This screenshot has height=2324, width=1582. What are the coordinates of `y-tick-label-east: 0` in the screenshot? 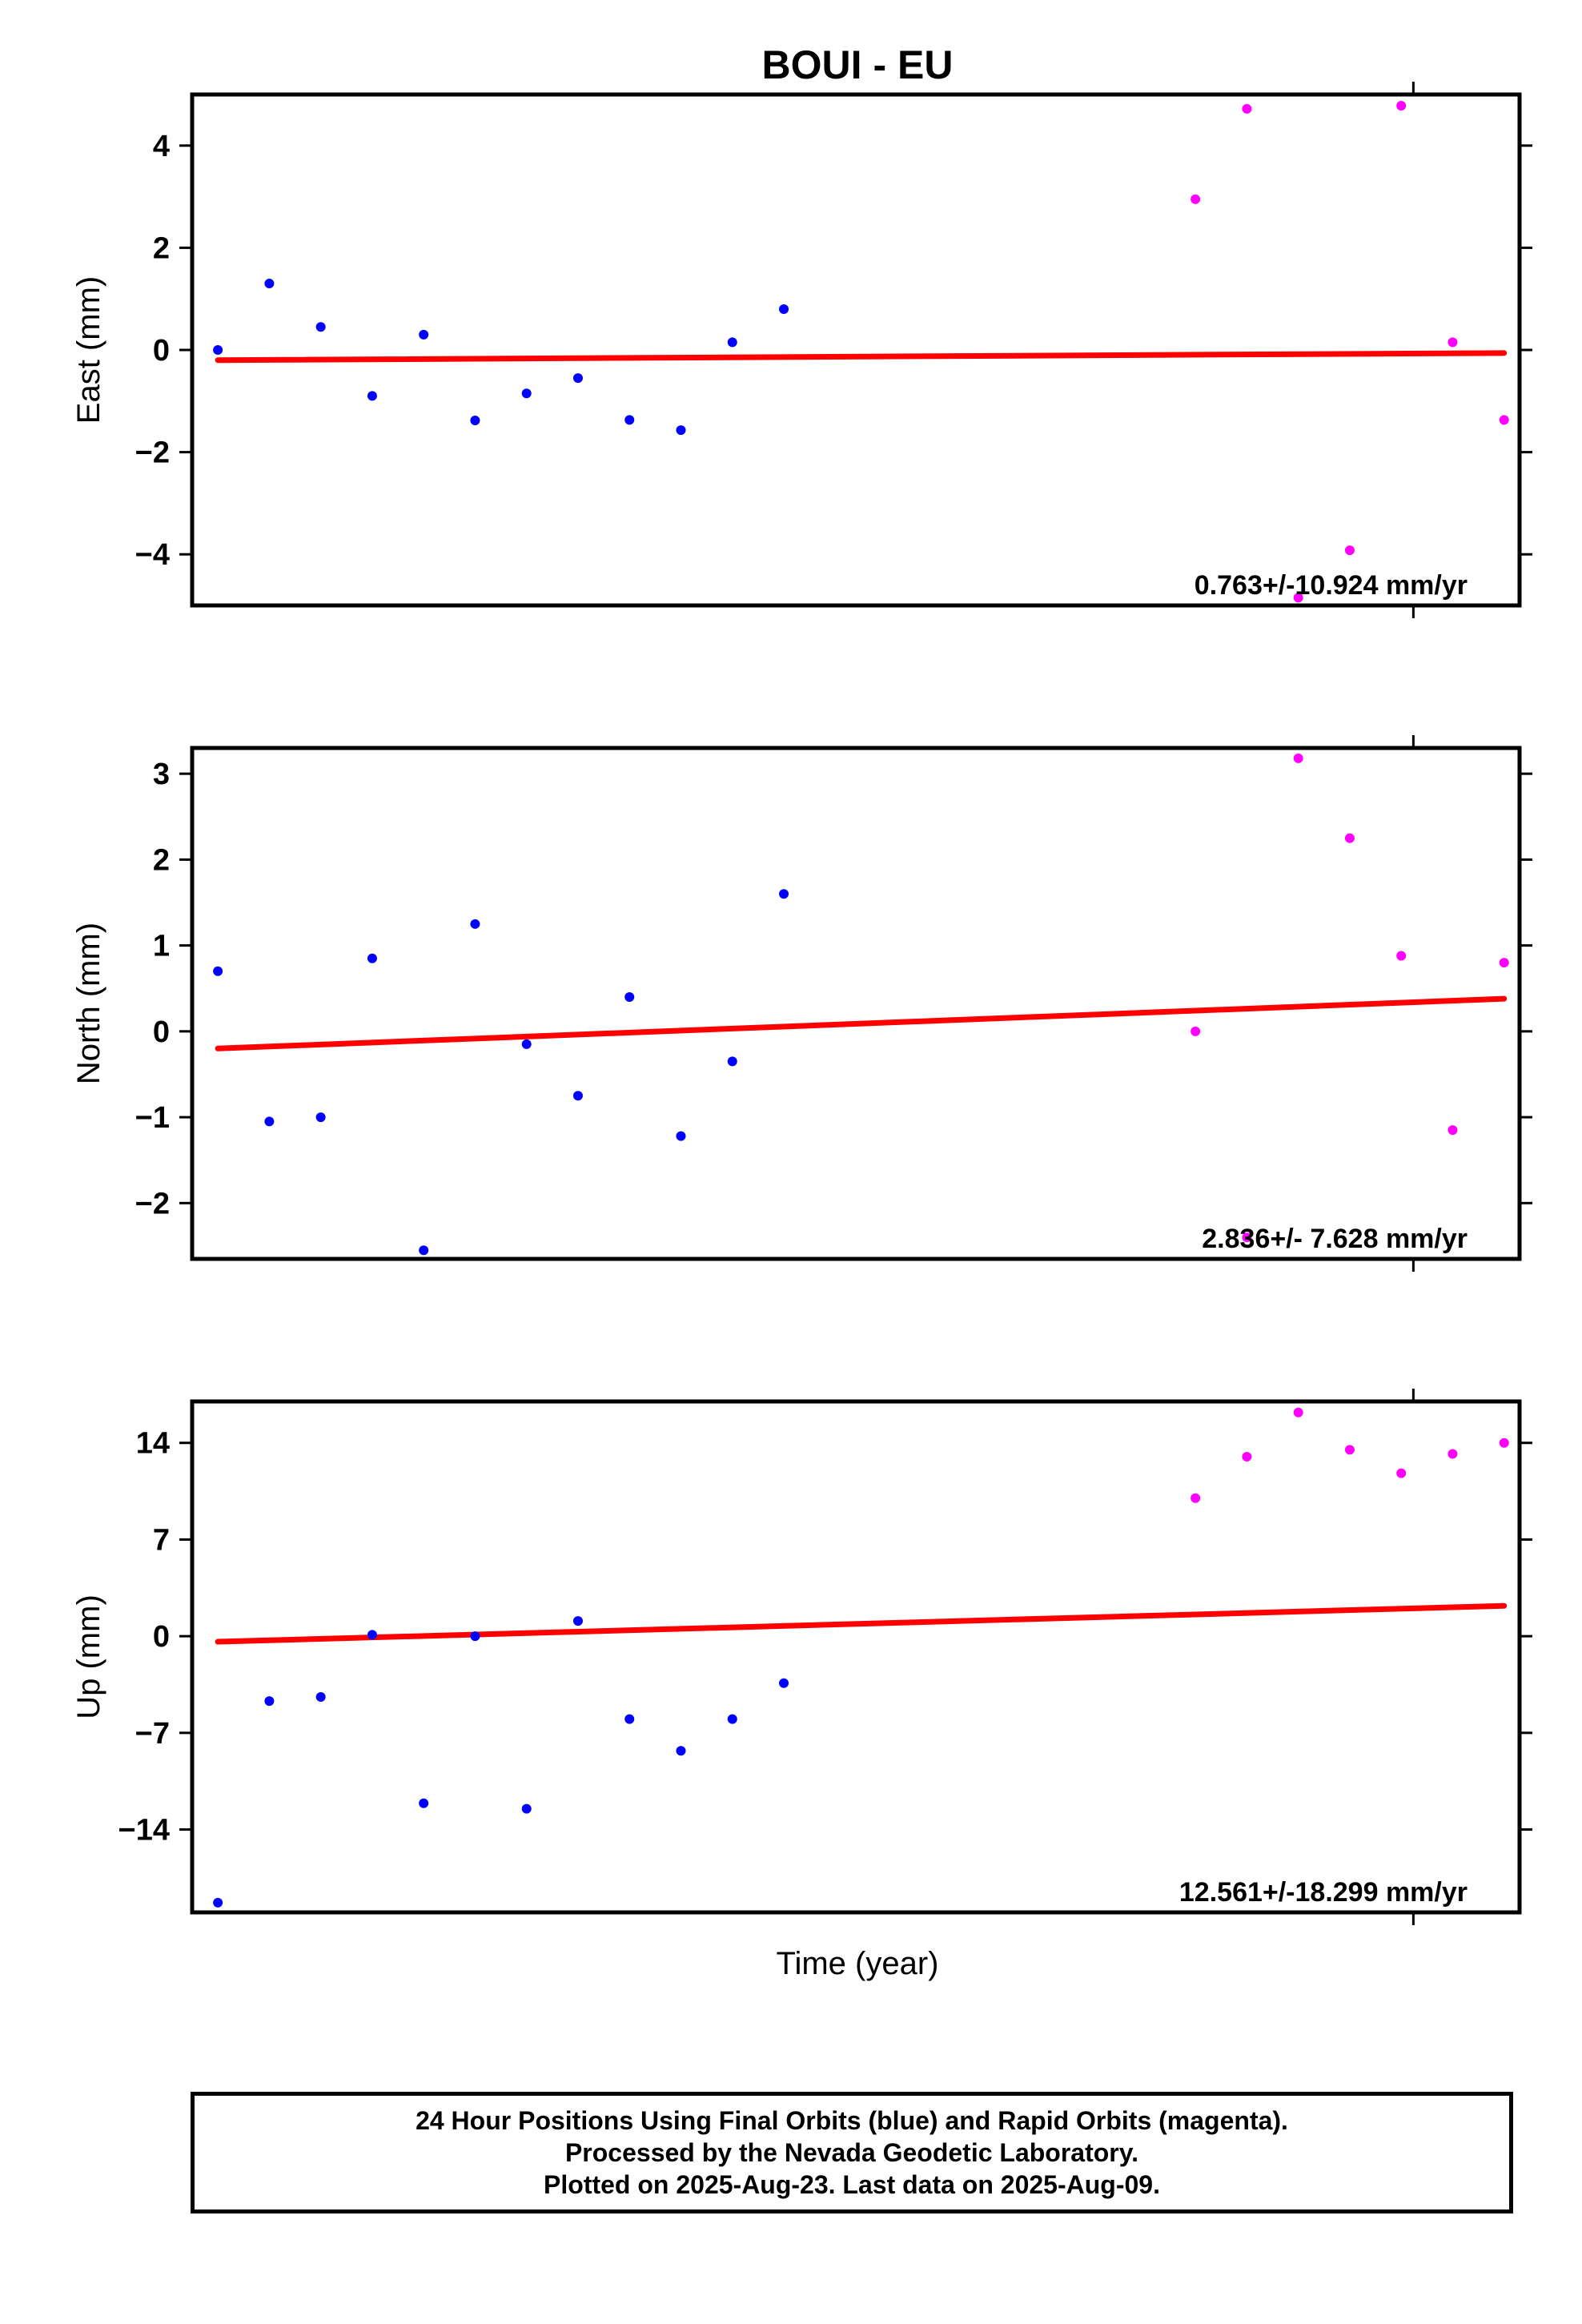 It's located at (161, 351).